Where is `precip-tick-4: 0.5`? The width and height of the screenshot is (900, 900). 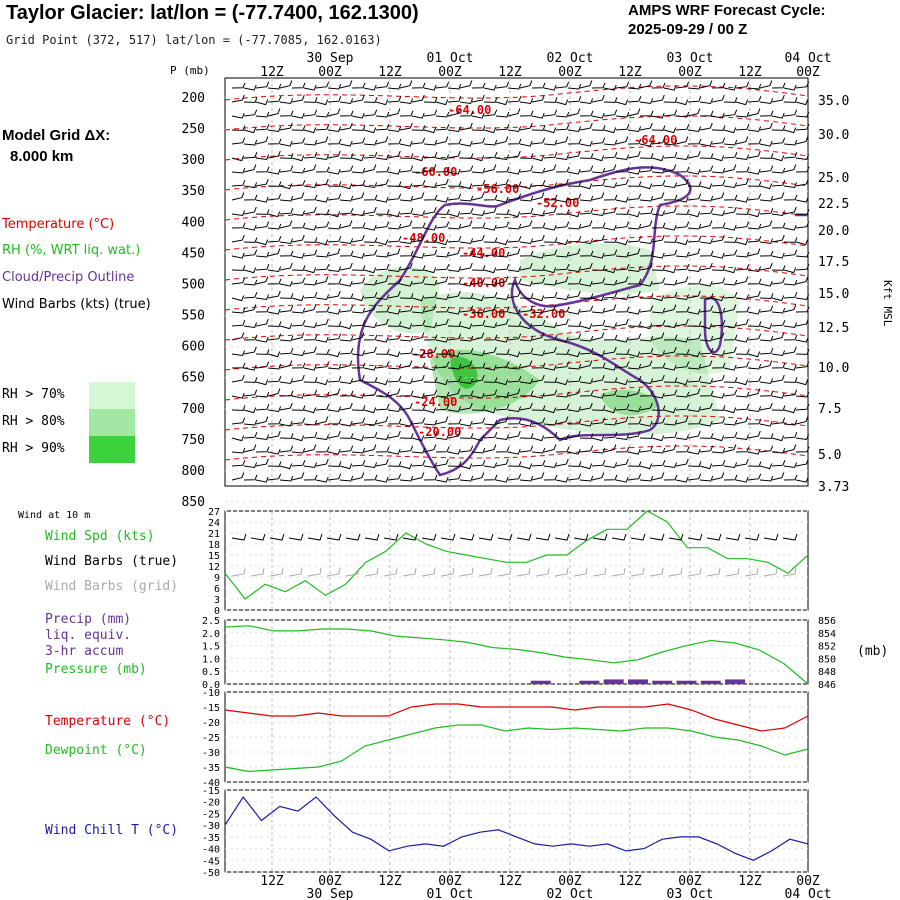 precip-tick-4: 0.5 is located at coordinates (211, 672).